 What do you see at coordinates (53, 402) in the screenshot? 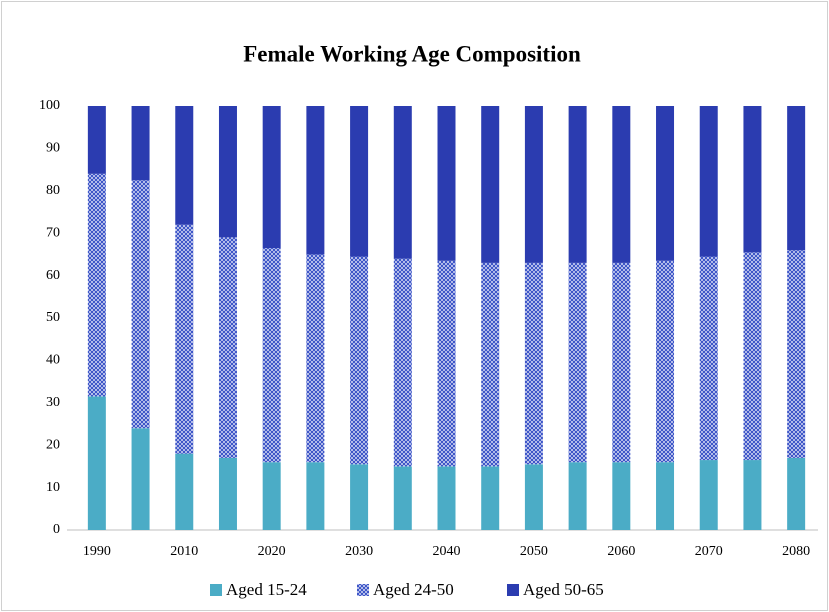
I see `y-tick-label: 30` at bounding box center [53, 402].